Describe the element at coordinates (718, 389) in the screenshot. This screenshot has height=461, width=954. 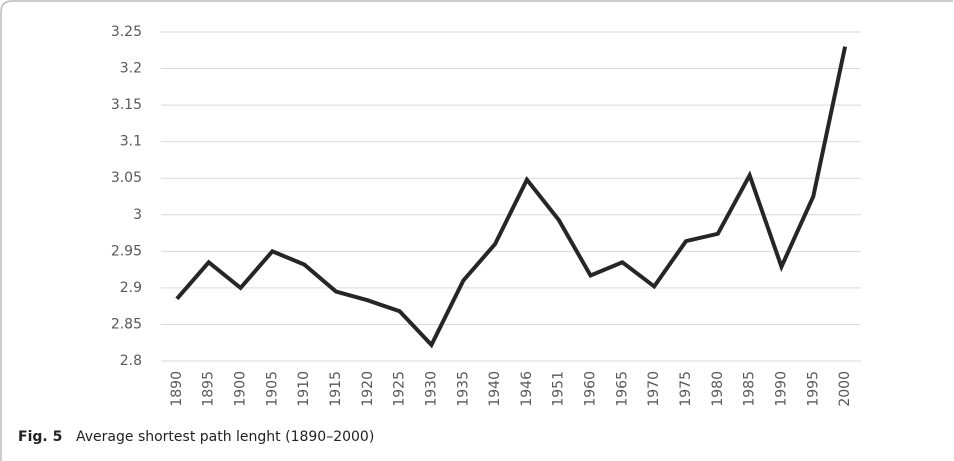
I see `x-tick-label: 1980` at that location.